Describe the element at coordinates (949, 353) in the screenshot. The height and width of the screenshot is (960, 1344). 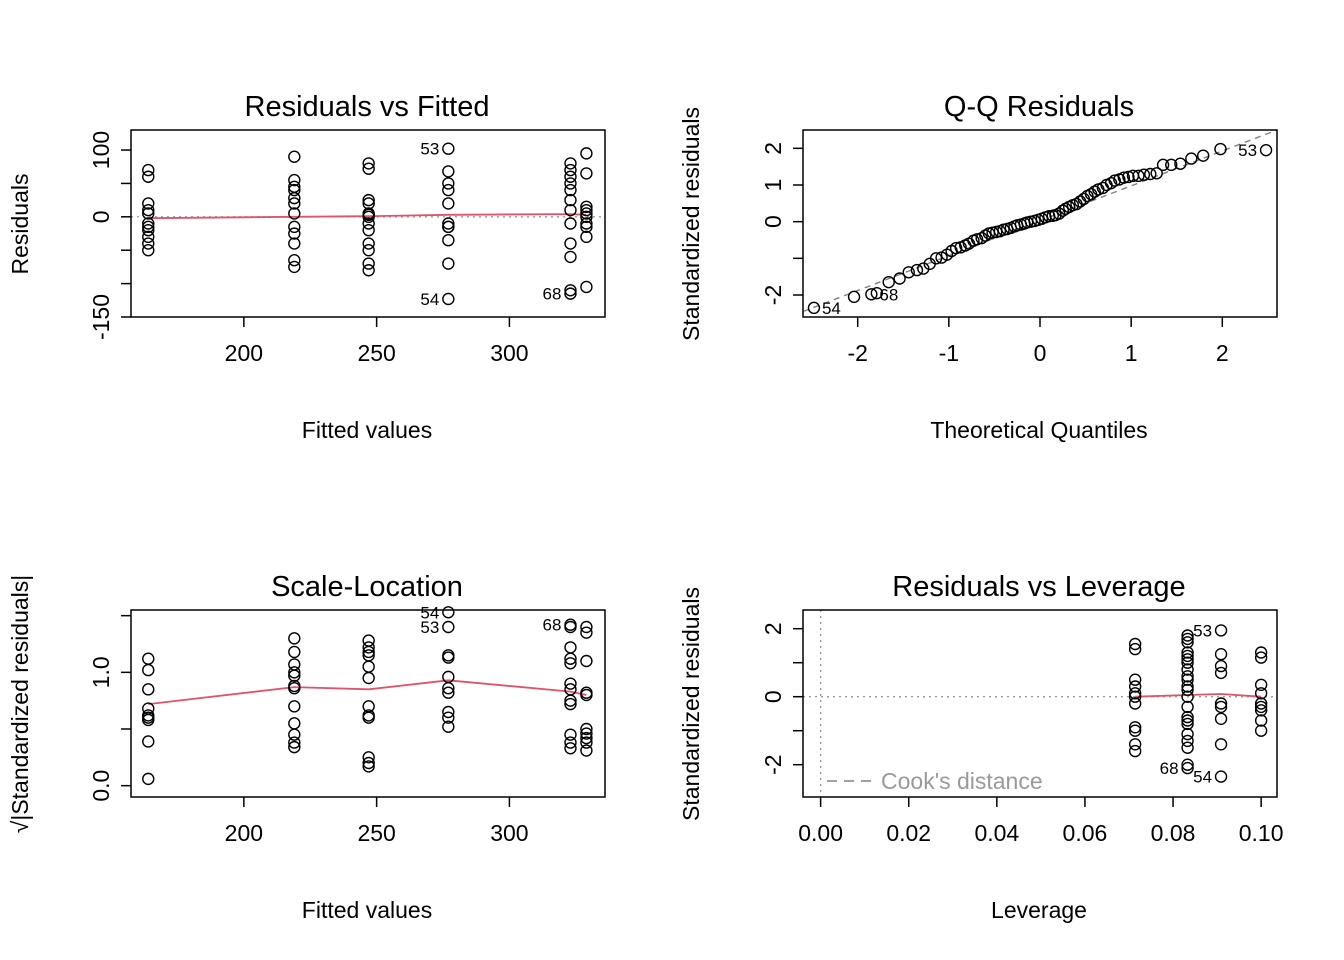
I see `x-tick-label: -1` at that location.